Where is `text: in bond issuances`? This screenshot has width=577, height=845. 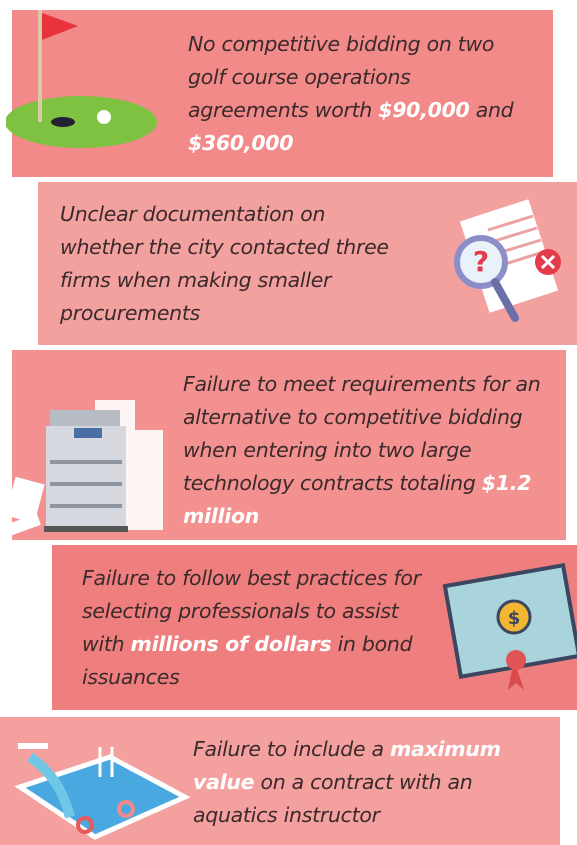 text: in bond issuances is located at coordinates (247, 660).